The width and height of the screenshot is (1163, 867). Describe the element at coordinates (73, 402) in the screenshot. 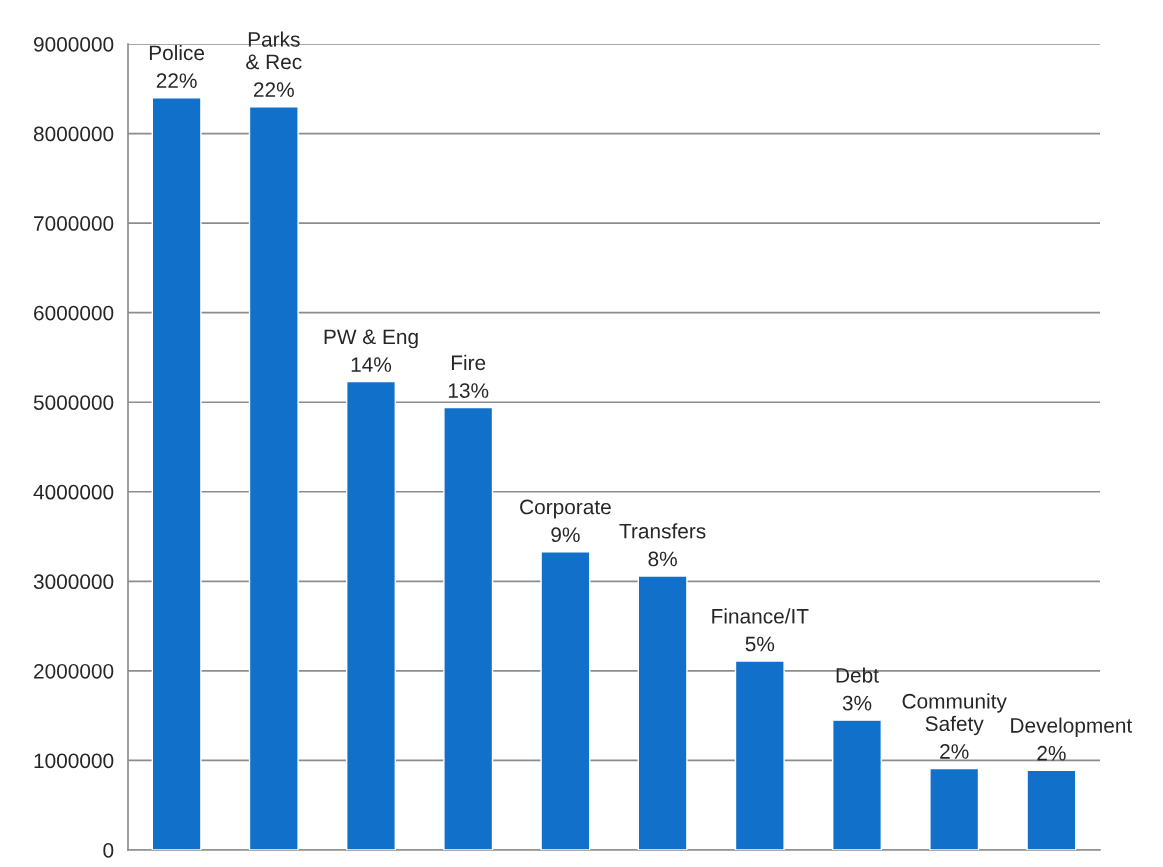

I see `y-tick-label: 5000000` at that location.